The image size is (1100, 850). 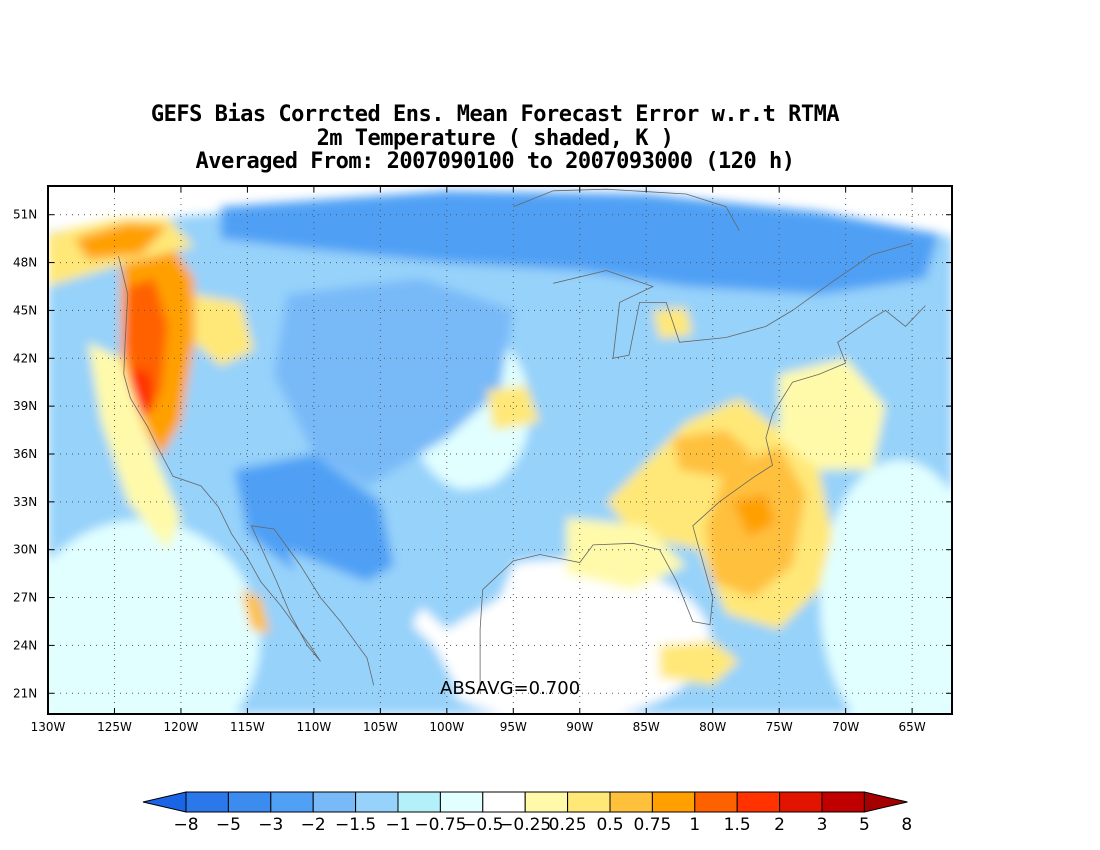 I want to click on title-line-2: 2m Temperature ( shaded, K ), so click(x=495, y=138).